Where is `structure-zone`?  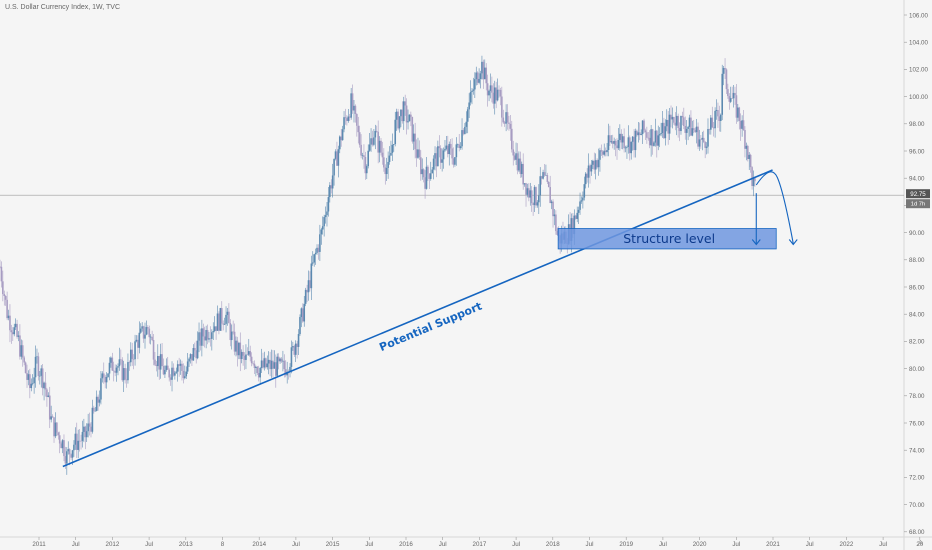
structure-zone is located at coordinates (667, 239).